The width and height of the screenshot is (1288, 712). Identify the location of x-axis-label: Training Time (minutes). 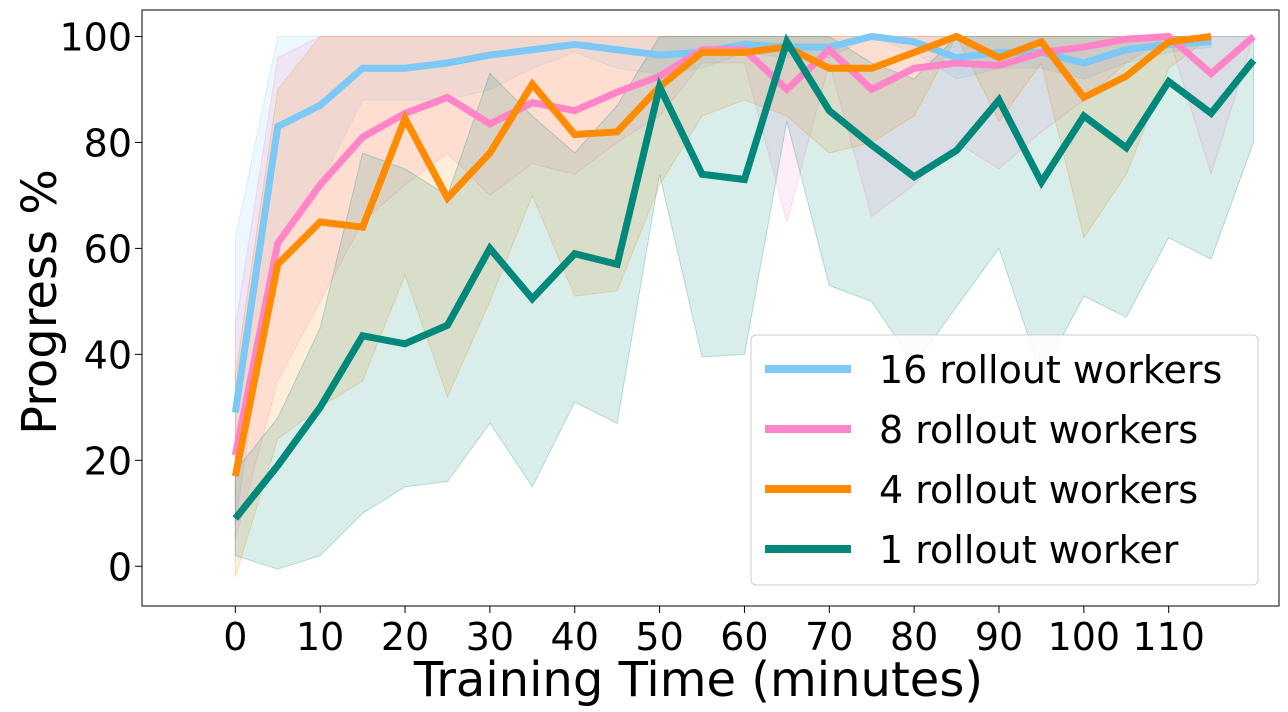
(698, 680).